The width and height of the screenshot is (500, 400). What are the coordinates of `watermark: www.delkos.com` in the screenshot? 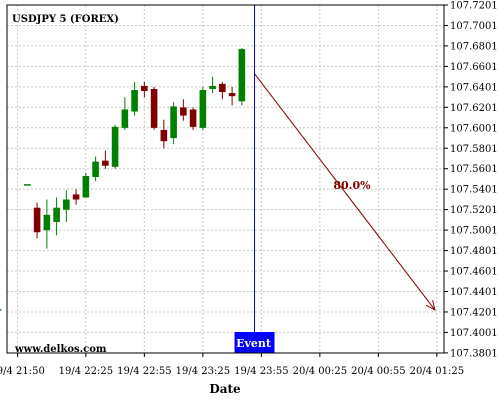 It's located at (60, 349).